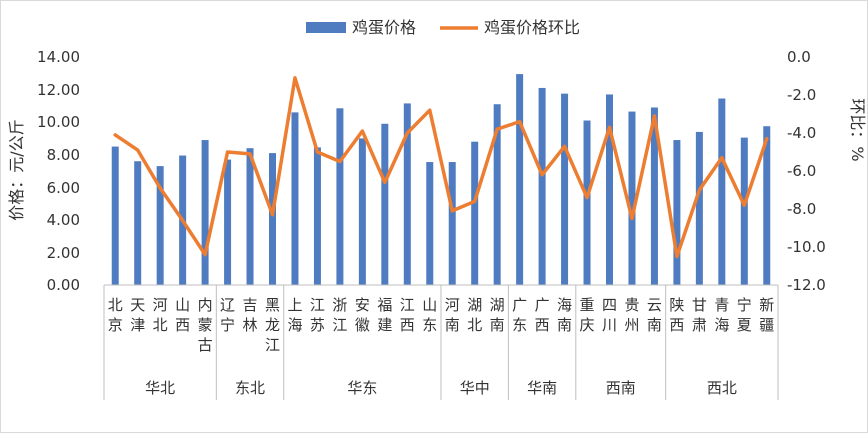  Describe the element at coordinates (362, 315) in the screenshot. I see `x-category-label: 安徽` at that location.